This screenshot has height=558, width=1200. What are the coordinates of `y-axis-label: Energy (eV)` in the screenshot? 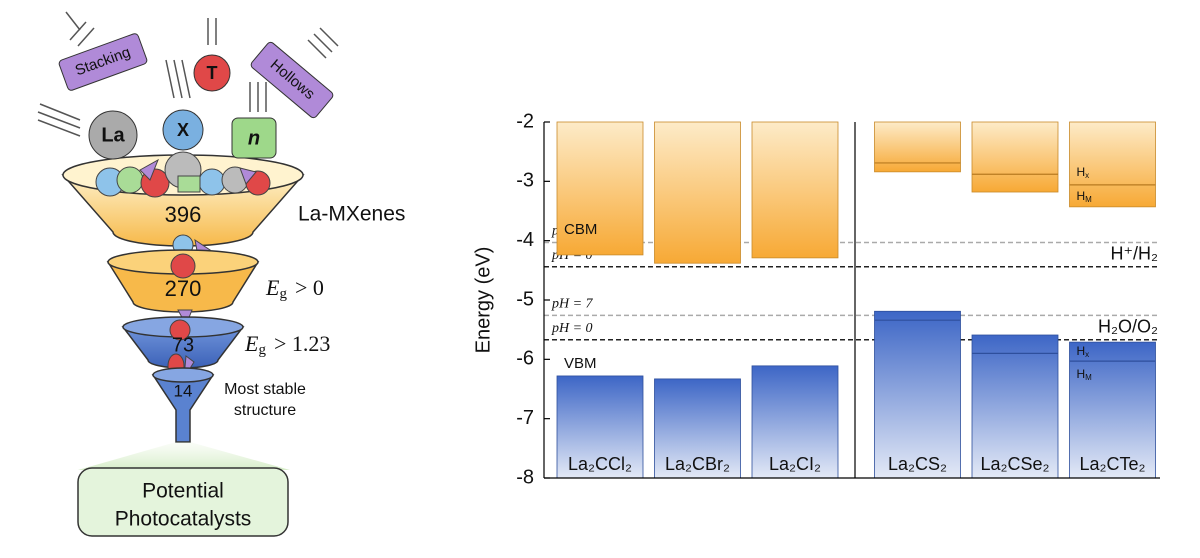 It's located at (483, 300).